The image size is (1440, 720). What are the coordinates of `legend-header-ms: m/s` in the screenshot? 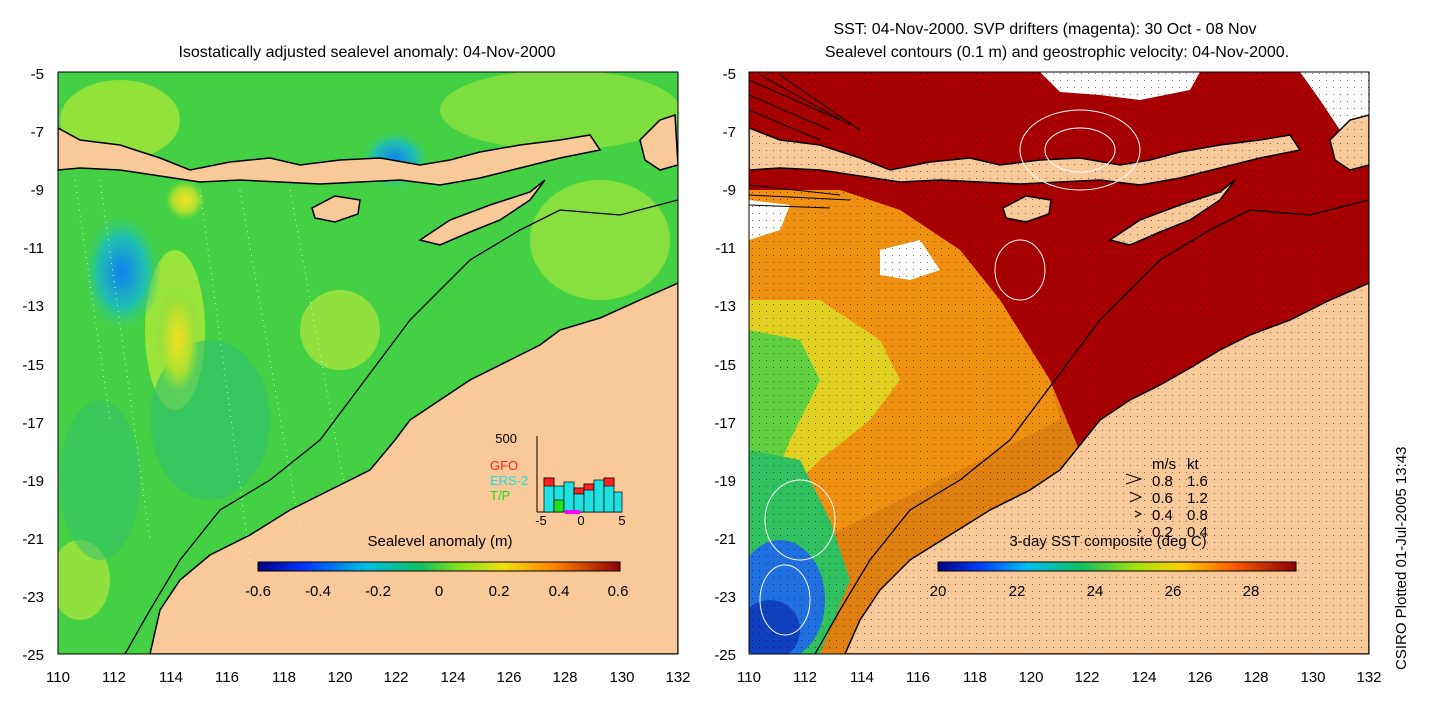 It's located at (1164, 464).